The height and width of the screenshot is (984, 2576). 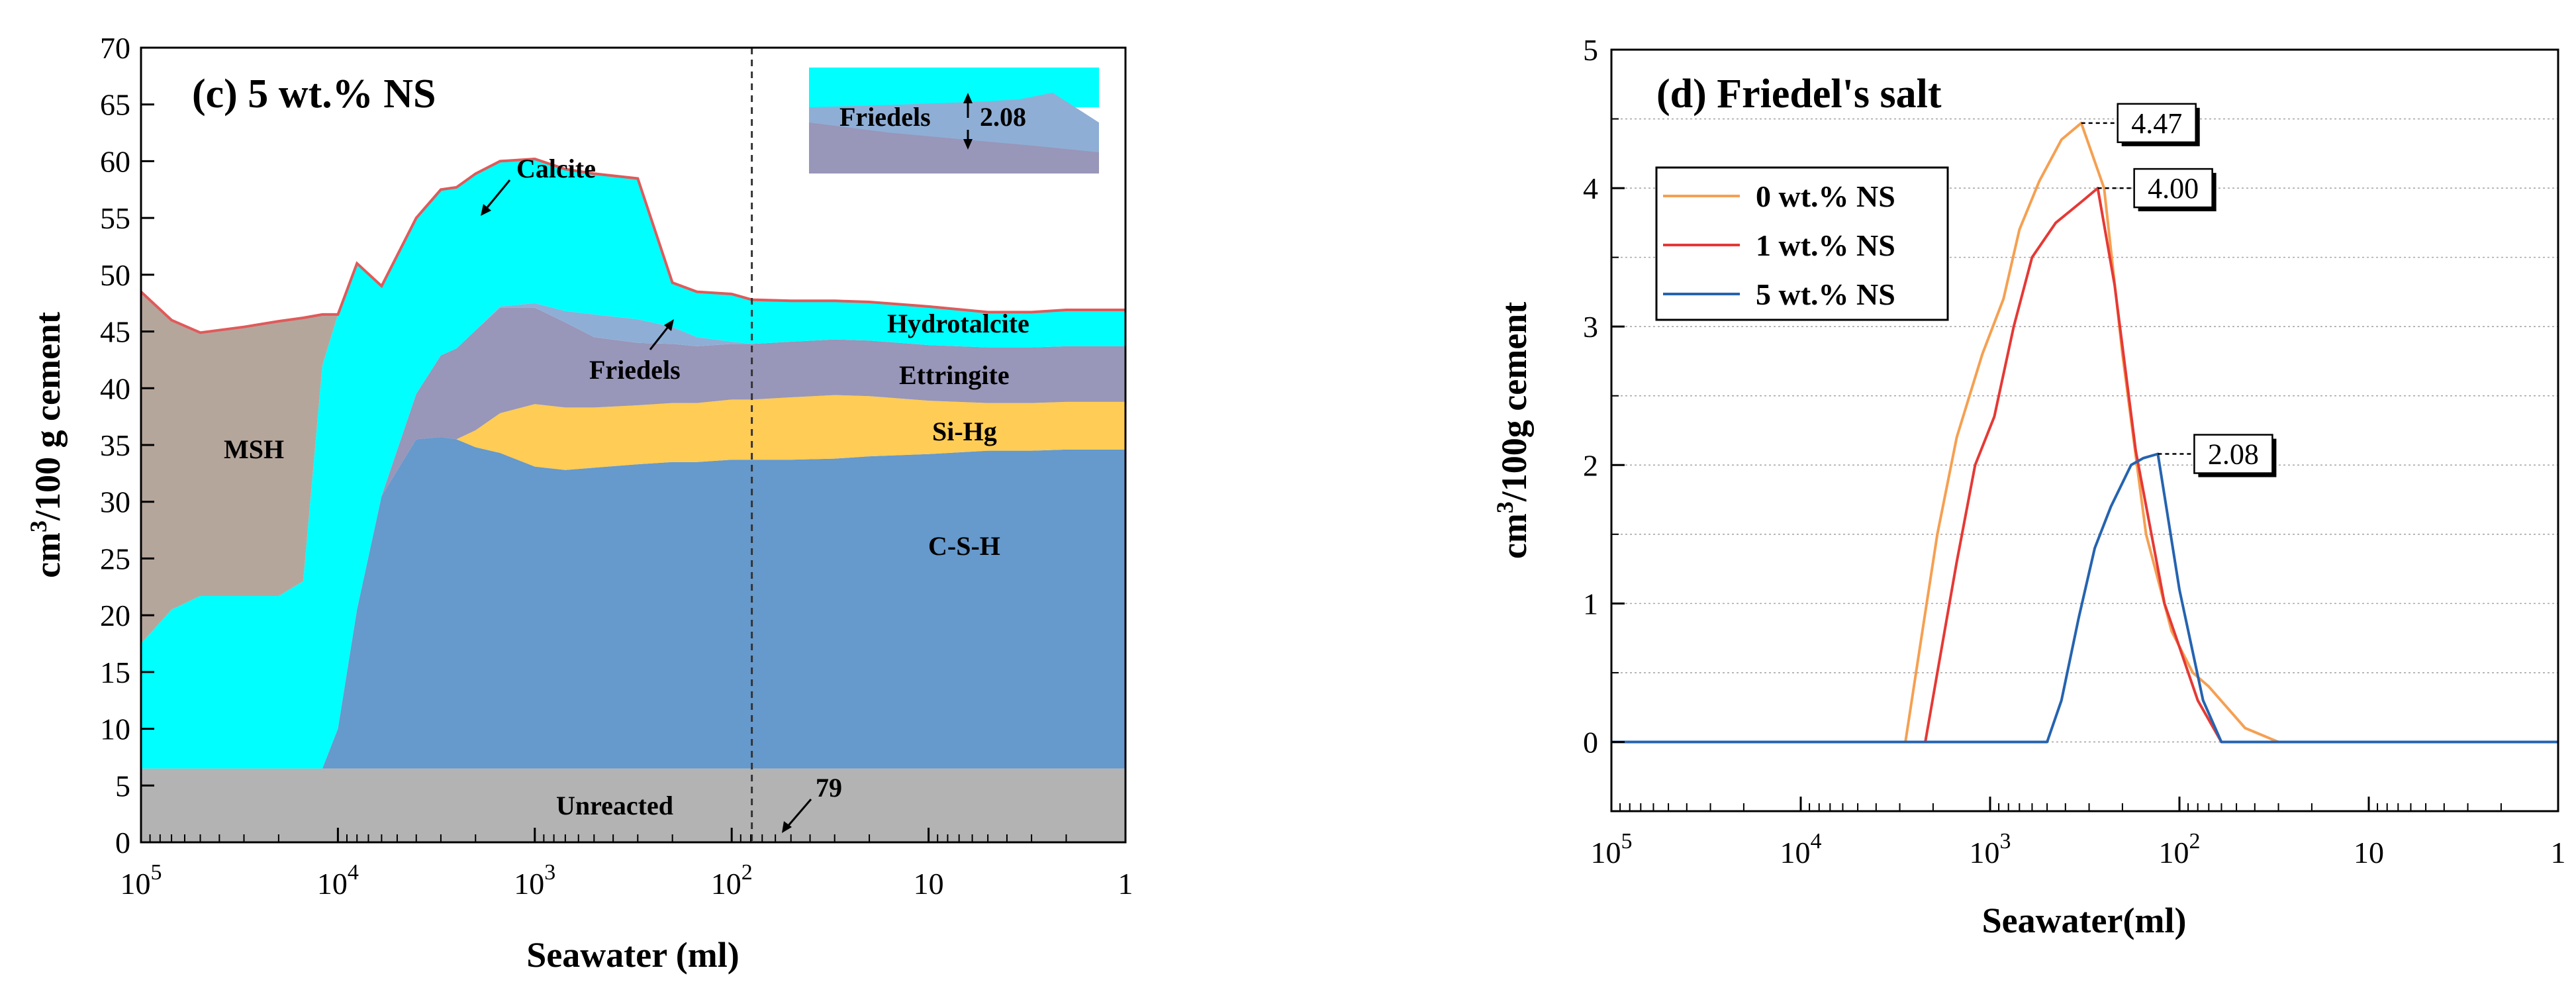 What do you see at coordinates (115, 615) in the screenshot?
I see `c-y-tick-label: 20` at bounding box center [115, 615].